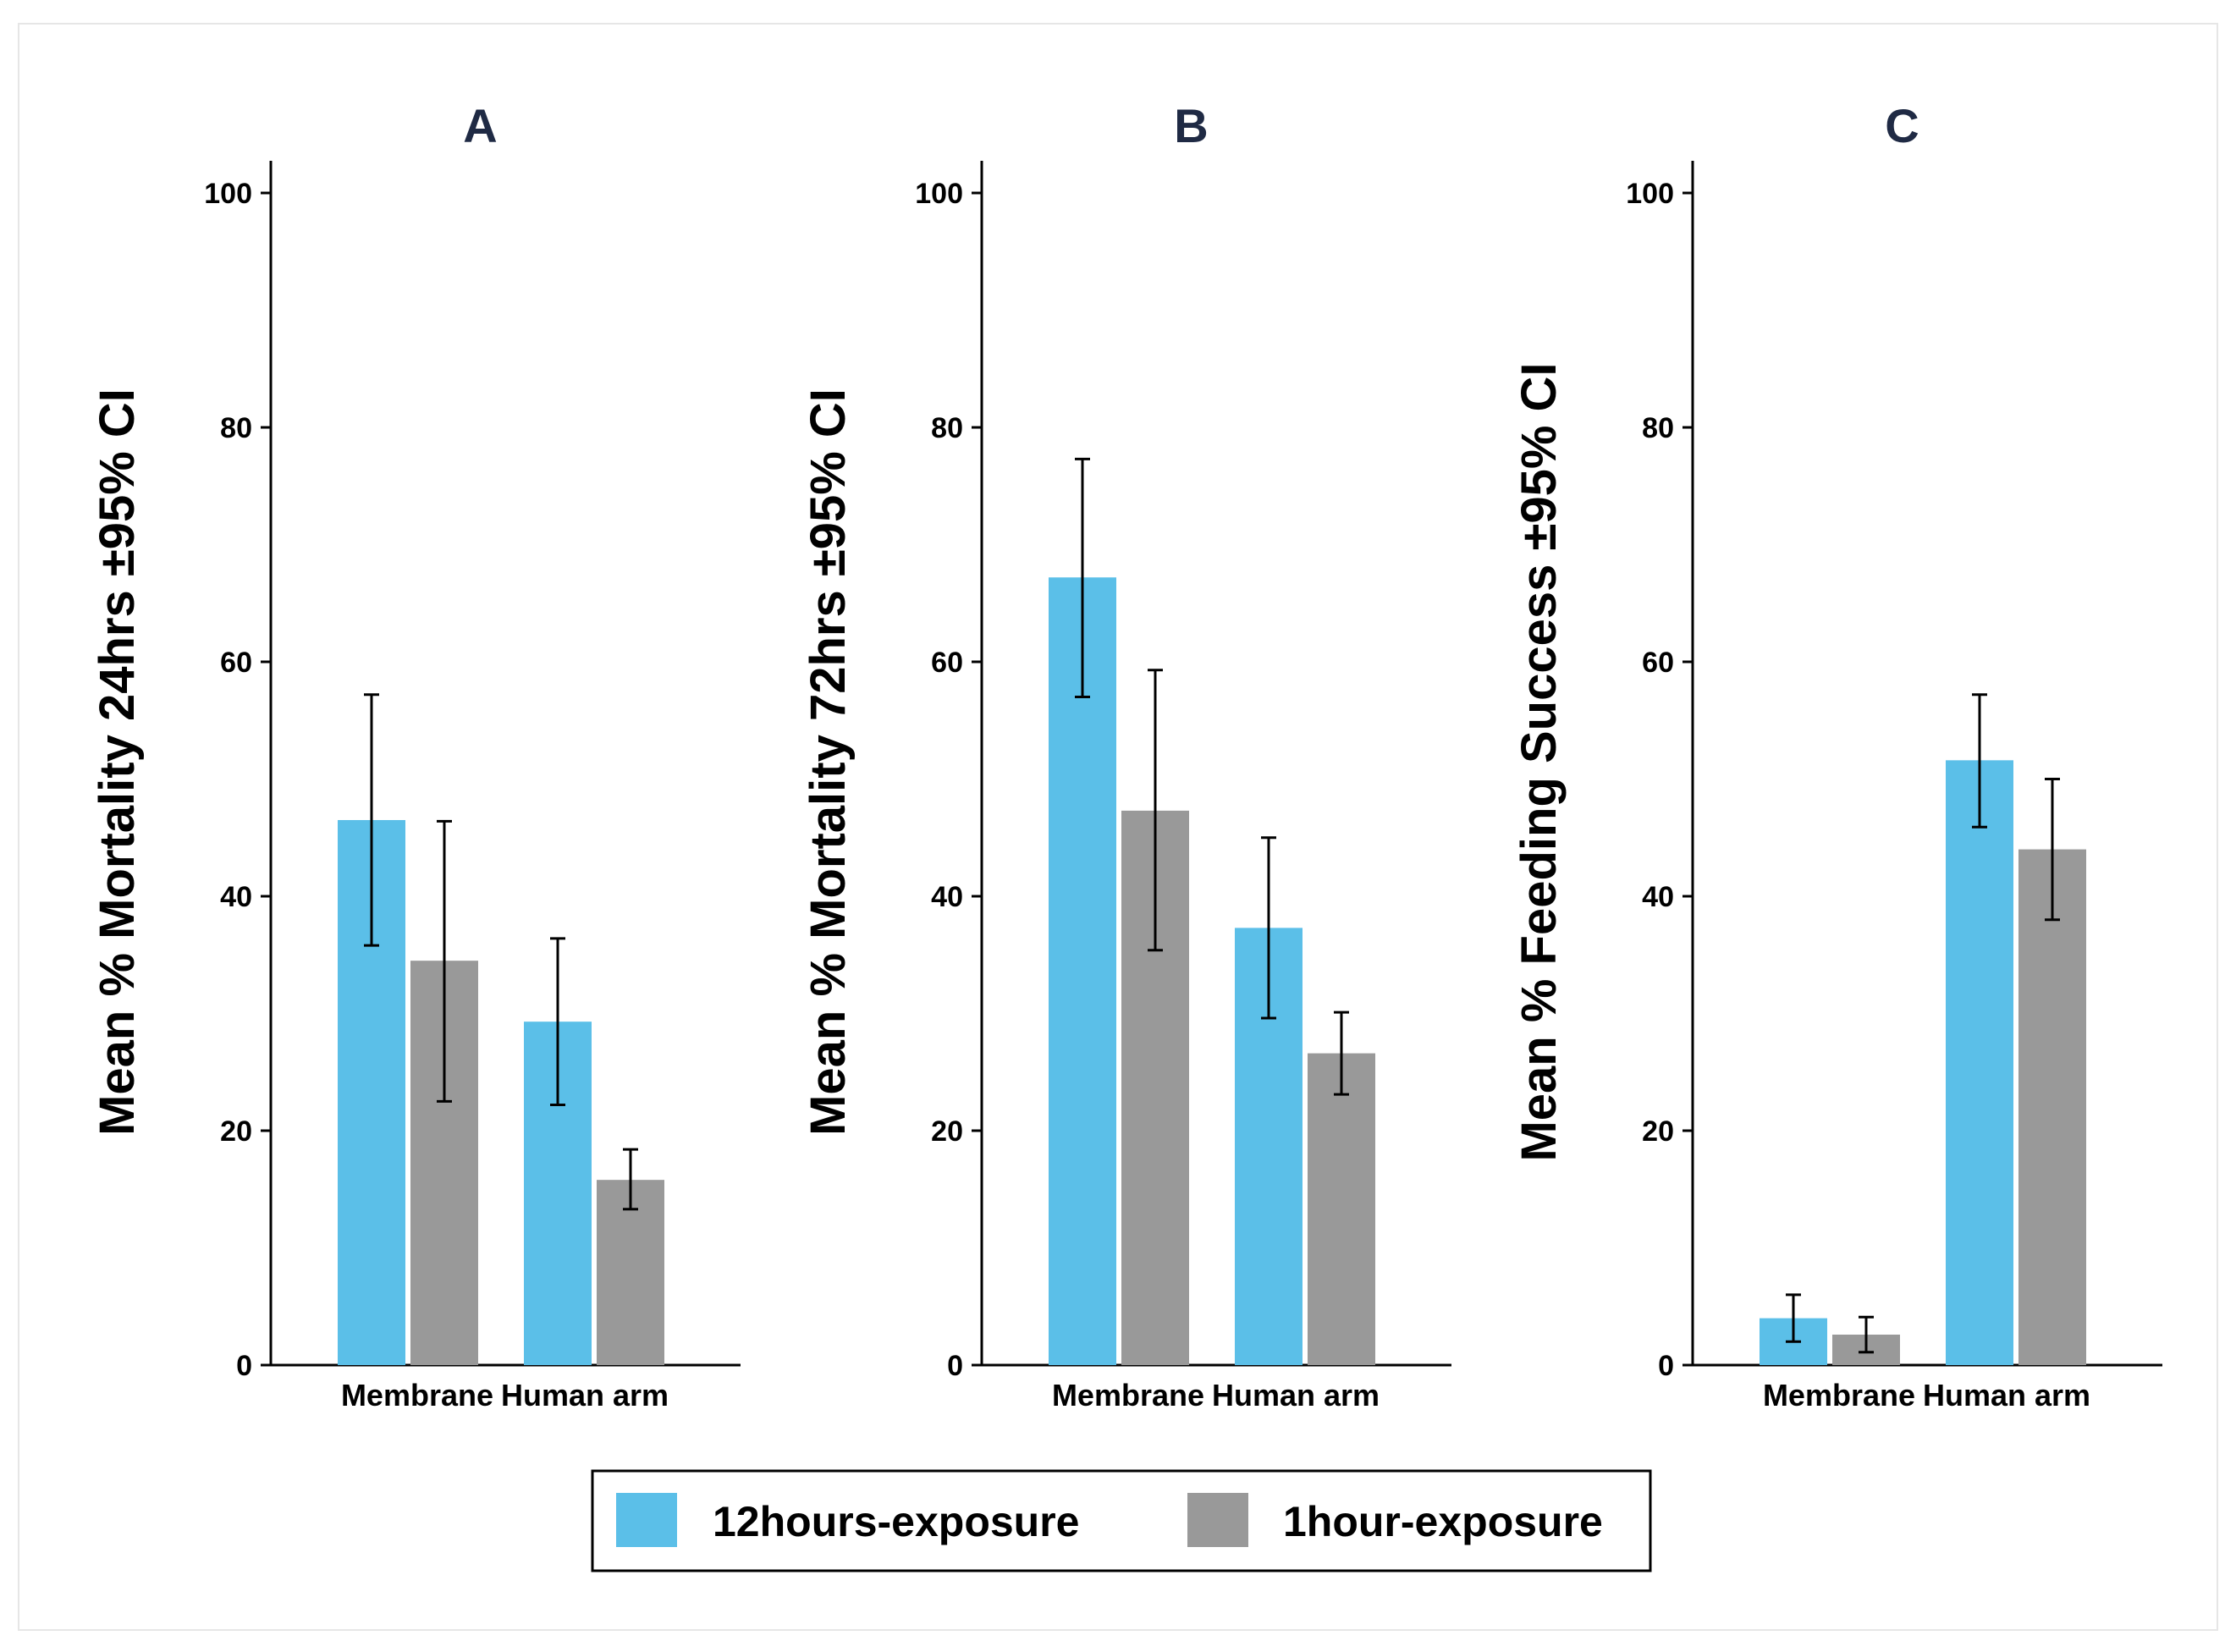 This screenshot has height=1652, width=2236. What do you see at coordinates (1217, 1520) in the screenshot?
I see `legend-swatch-1hour` at bounding box center [1217, 1520].